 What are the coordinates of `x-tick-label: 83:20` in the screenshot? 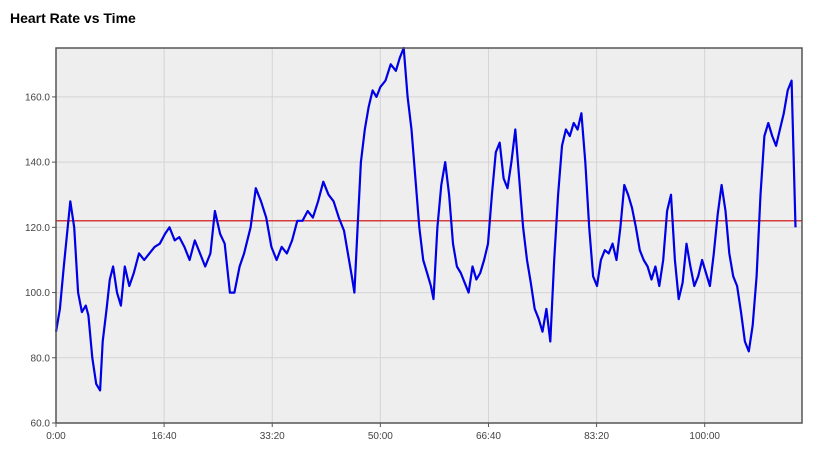 It's located at (596, 436).